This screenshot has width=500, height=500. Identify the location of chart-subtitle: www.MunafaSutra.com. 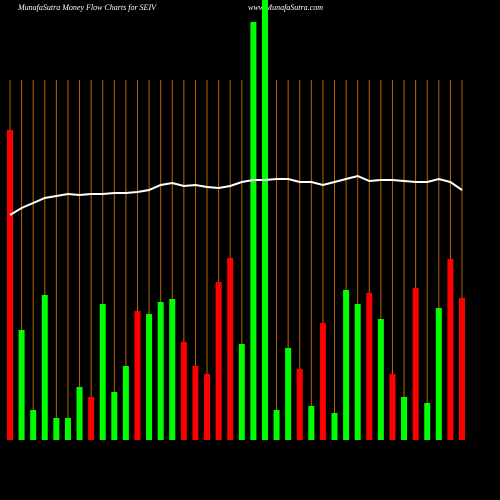
(285, 7).